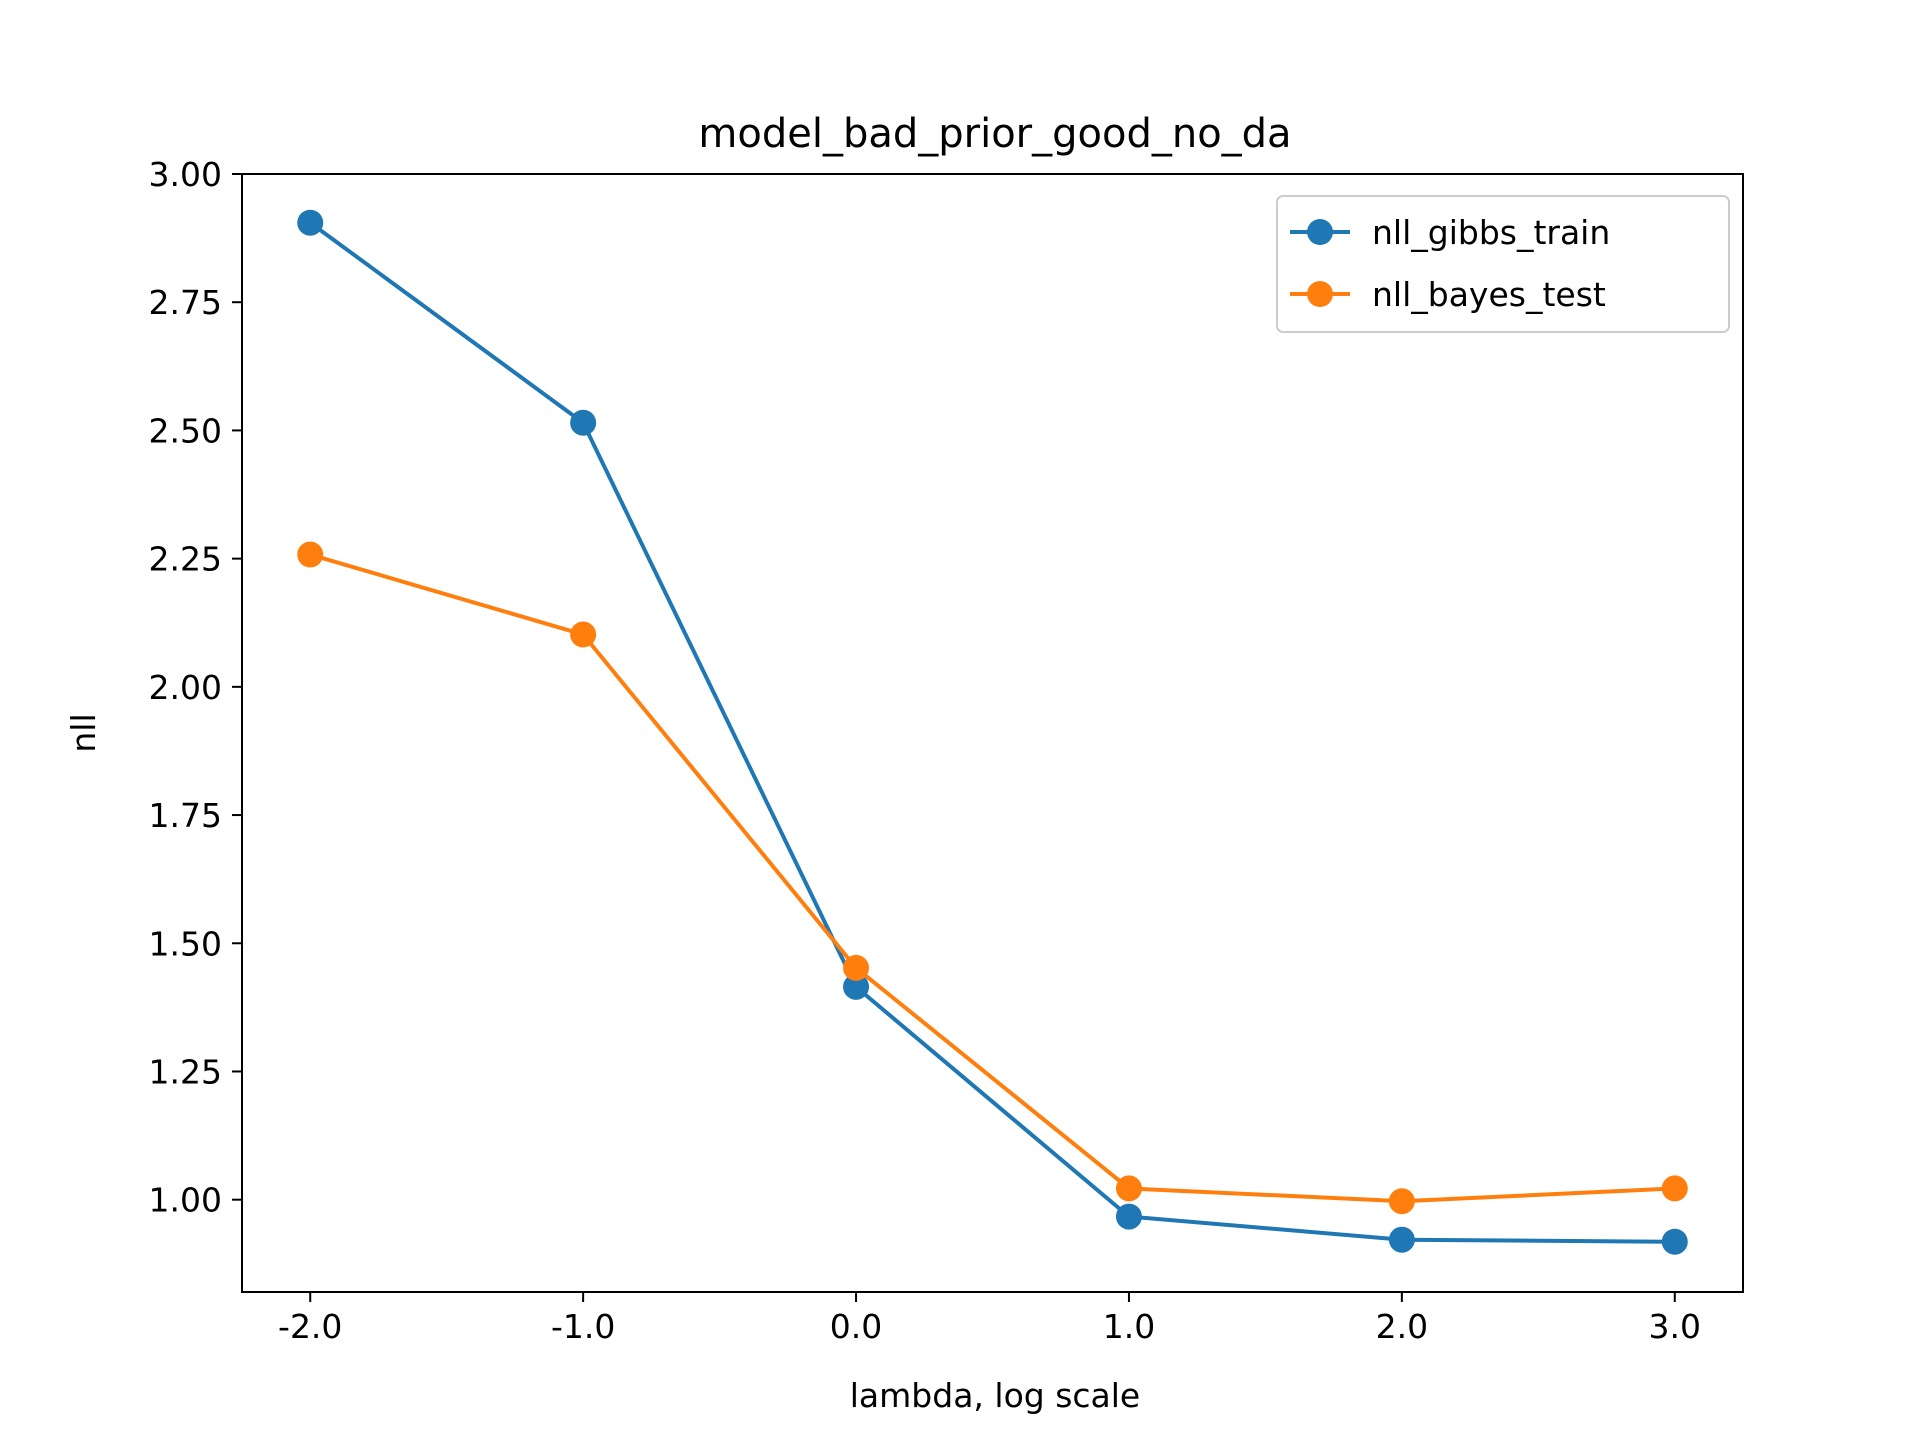 This screenshot has height=1440, width=1920. I want to click on x-axis-label: lambda, log scale, so click(995, 1395).